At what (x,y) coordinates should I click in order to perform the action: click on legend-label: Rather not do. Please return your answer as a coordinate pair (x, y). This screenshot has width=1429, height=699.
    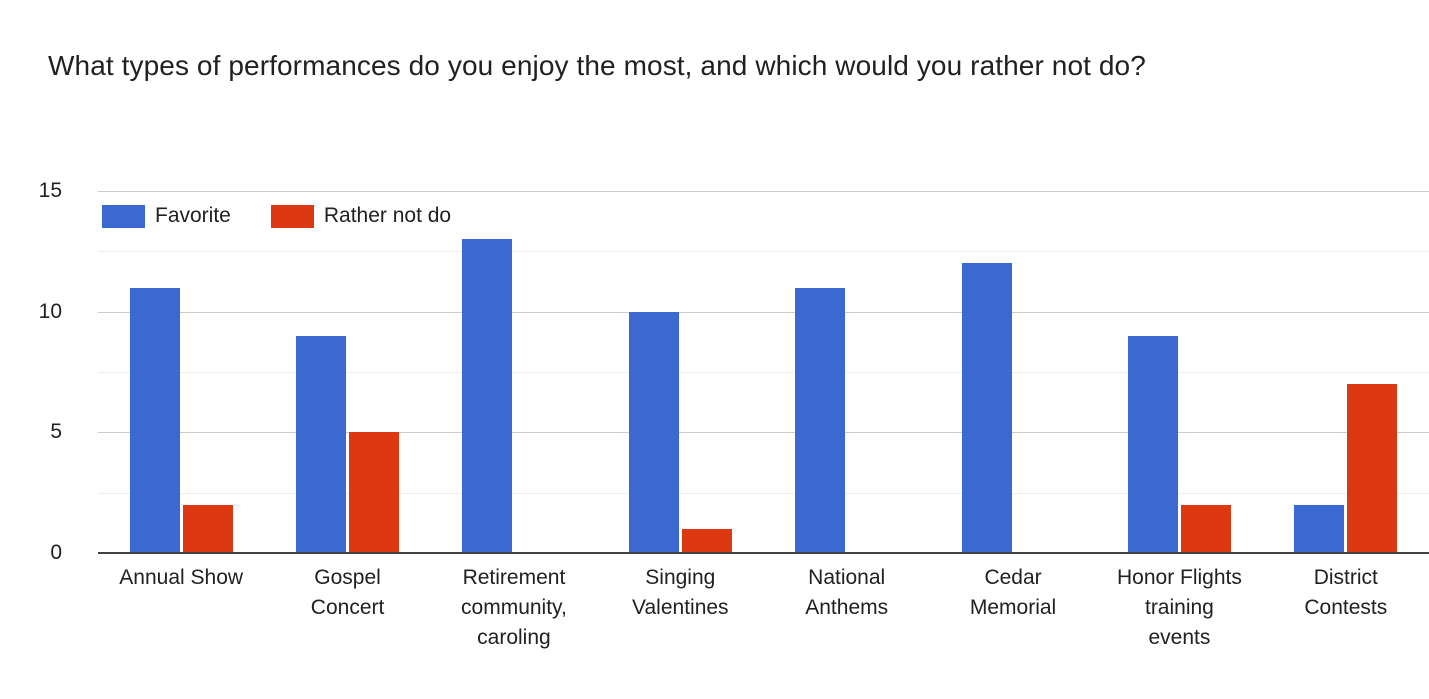
    Looking at the image, I should click on (387, 215).